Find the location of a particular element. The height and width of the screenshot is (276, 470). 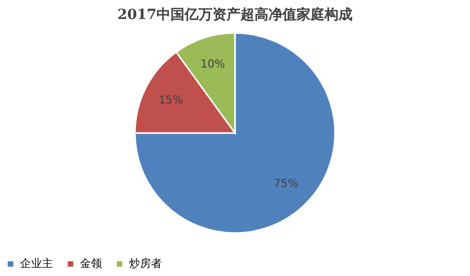

data-label: 10% is located at coordinates (212, 64).